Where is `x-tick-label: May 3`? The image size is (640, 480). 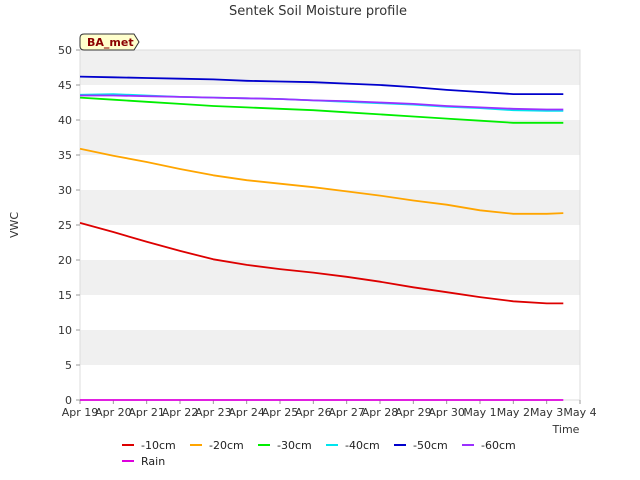
x-tick-label: May 3 is located at coordinates (546, 412).